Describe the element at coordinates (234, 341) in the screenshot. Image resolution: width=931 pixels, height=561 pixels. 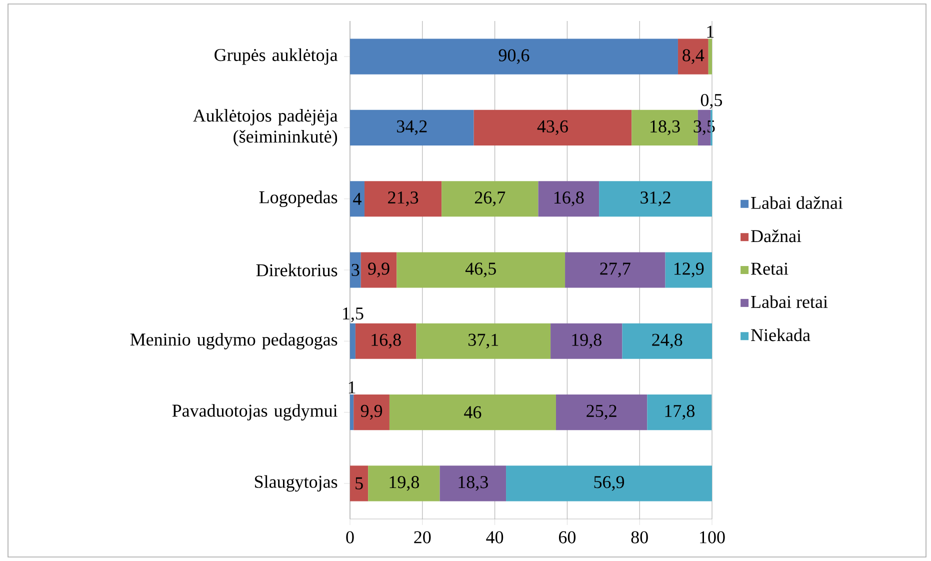
I see `y-tick-label: Meninio ugdymo pedagogas` at that location.